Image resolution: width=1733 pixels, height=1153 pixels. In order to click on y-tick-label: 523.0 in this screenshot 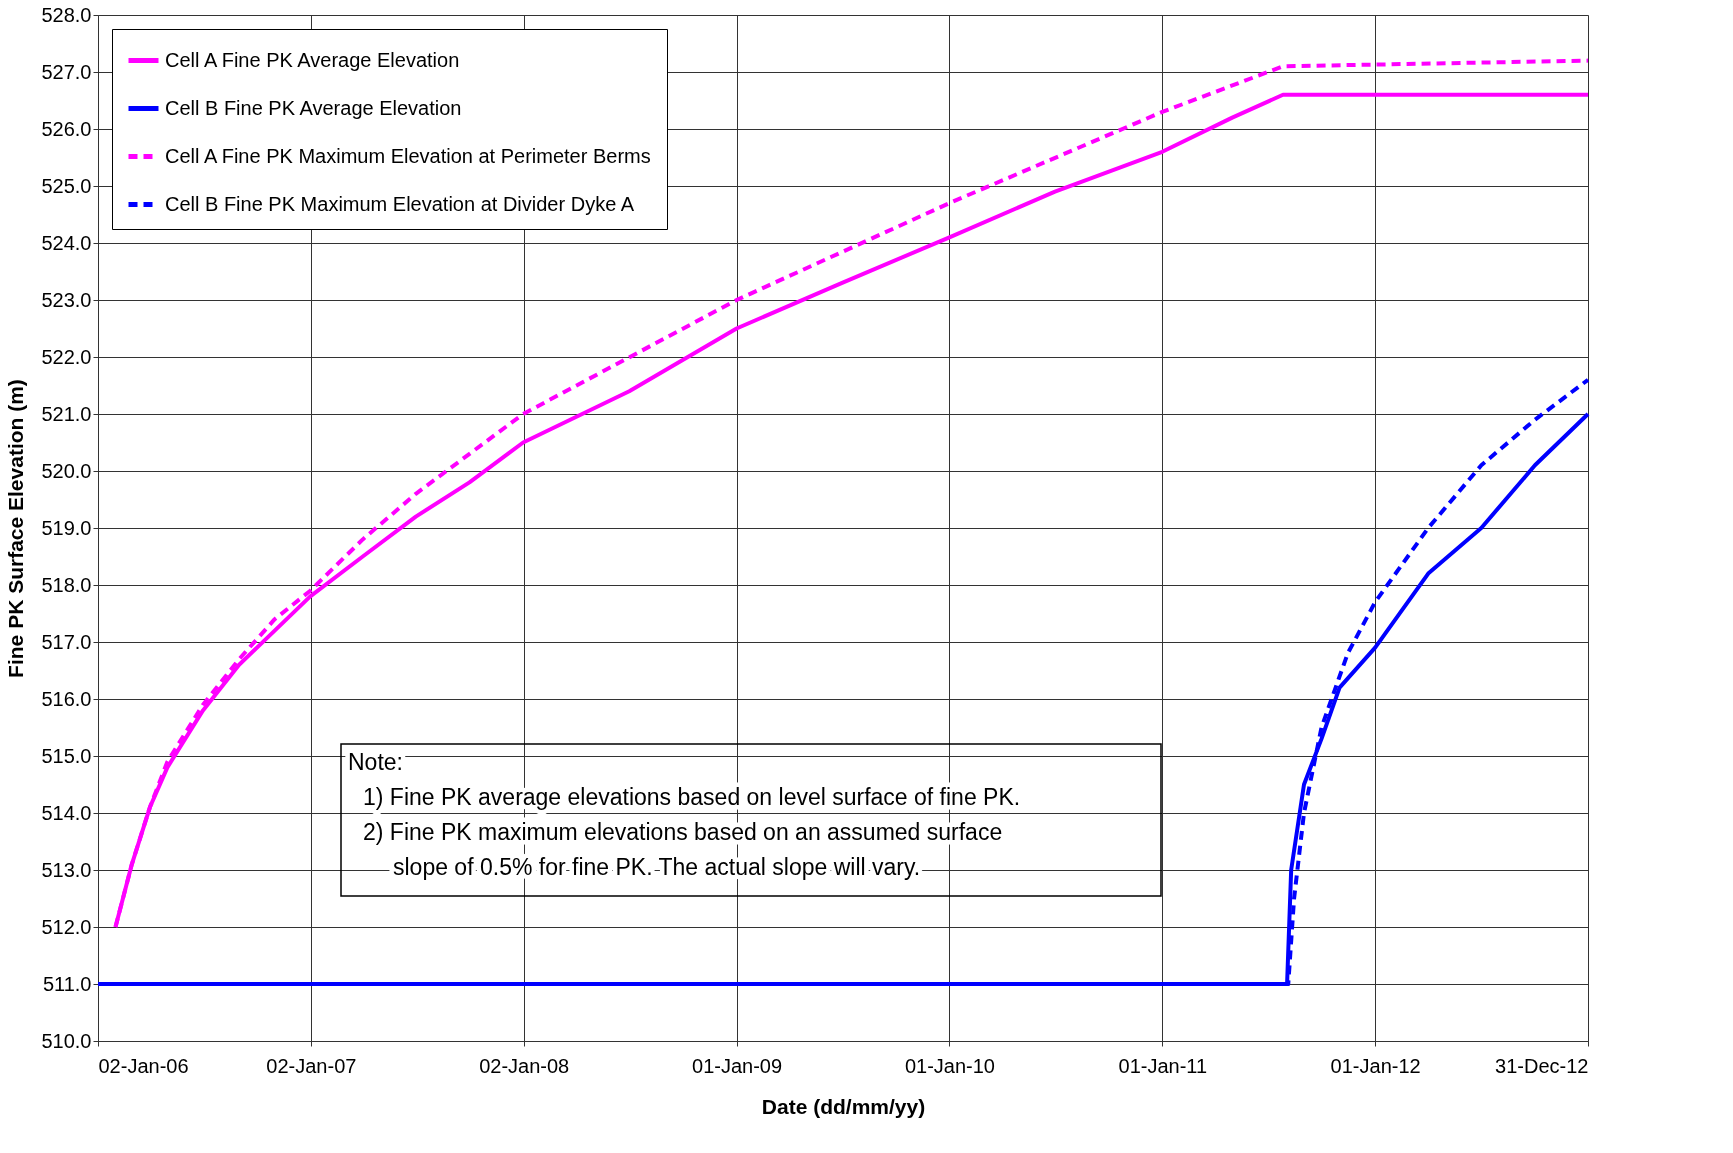, I will do `click(66, 299)`.